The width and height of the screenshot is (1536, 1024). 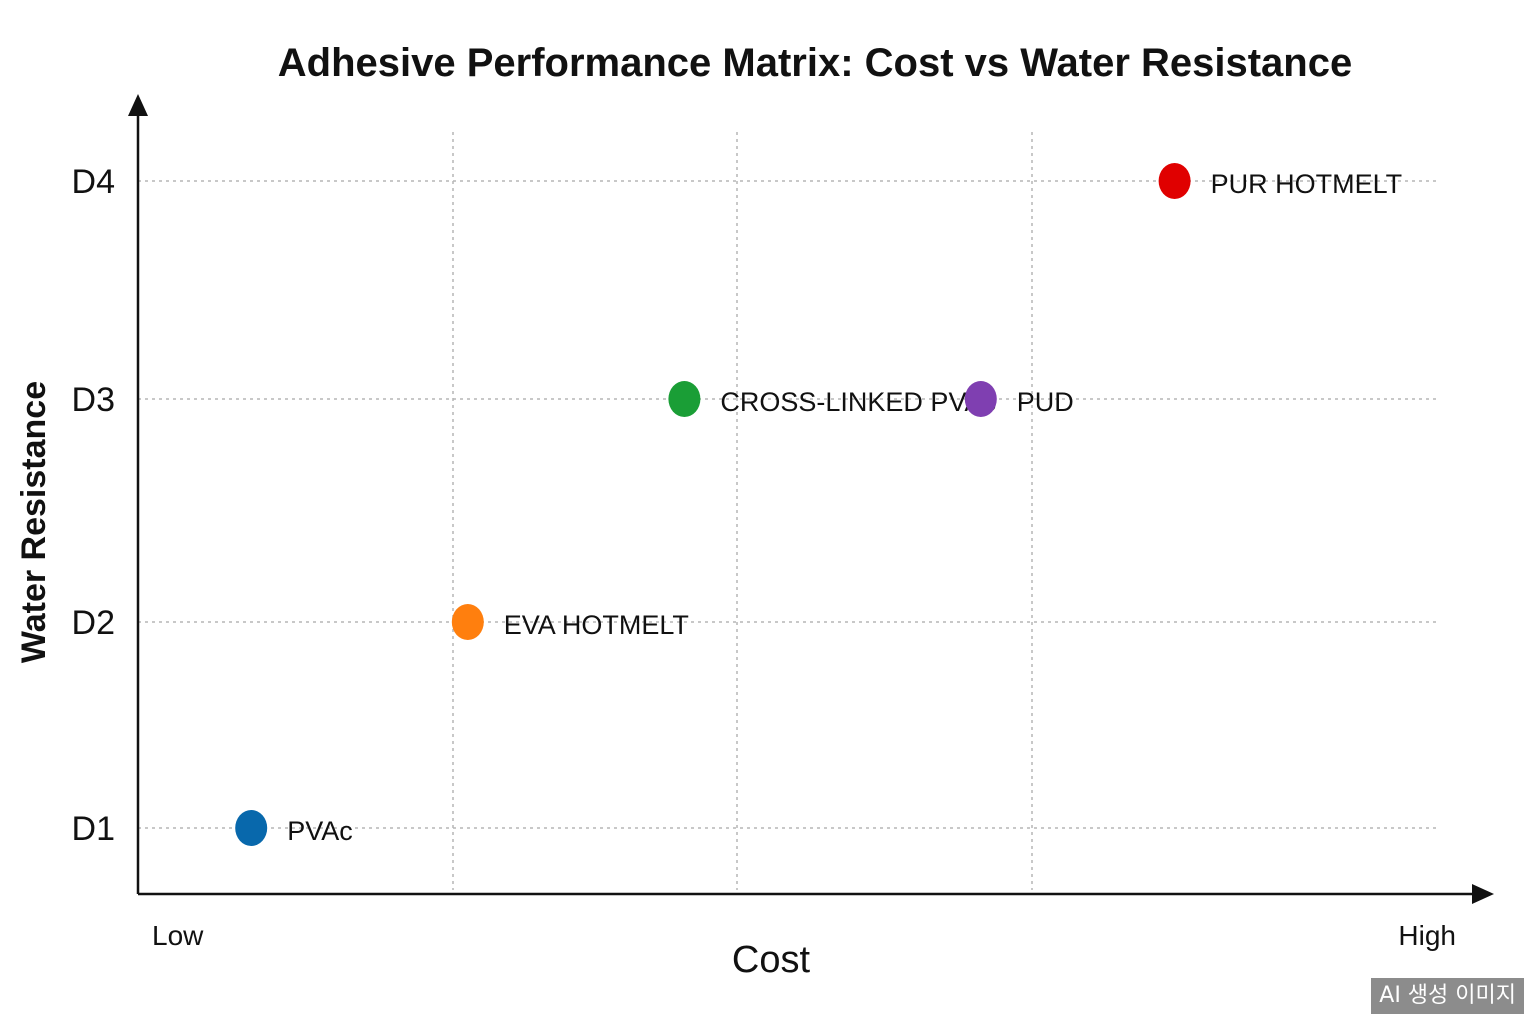 I want to click on y-tick-label: D1, so click(x=93, y=829).